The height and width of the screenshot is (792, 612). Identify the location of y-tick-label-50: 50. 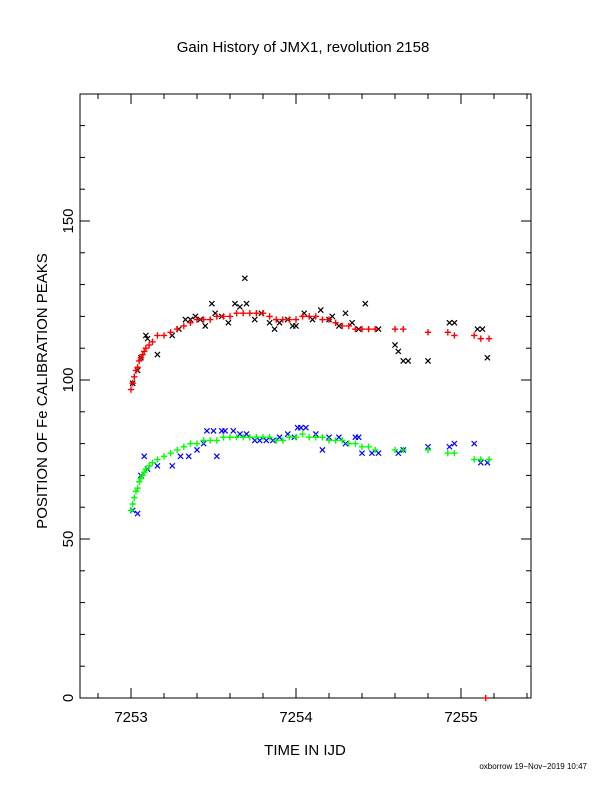
(68, 539).